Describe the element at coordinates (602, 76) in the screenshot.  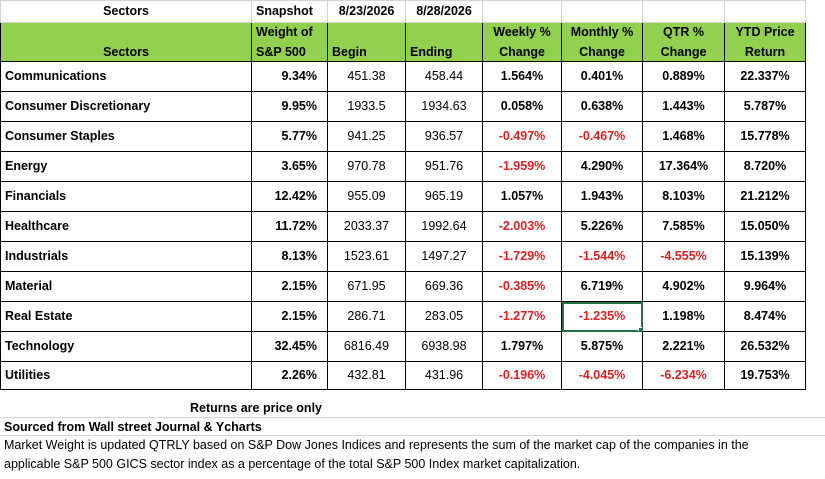
I see `cell-monthly-change: 0.401%` at that location.